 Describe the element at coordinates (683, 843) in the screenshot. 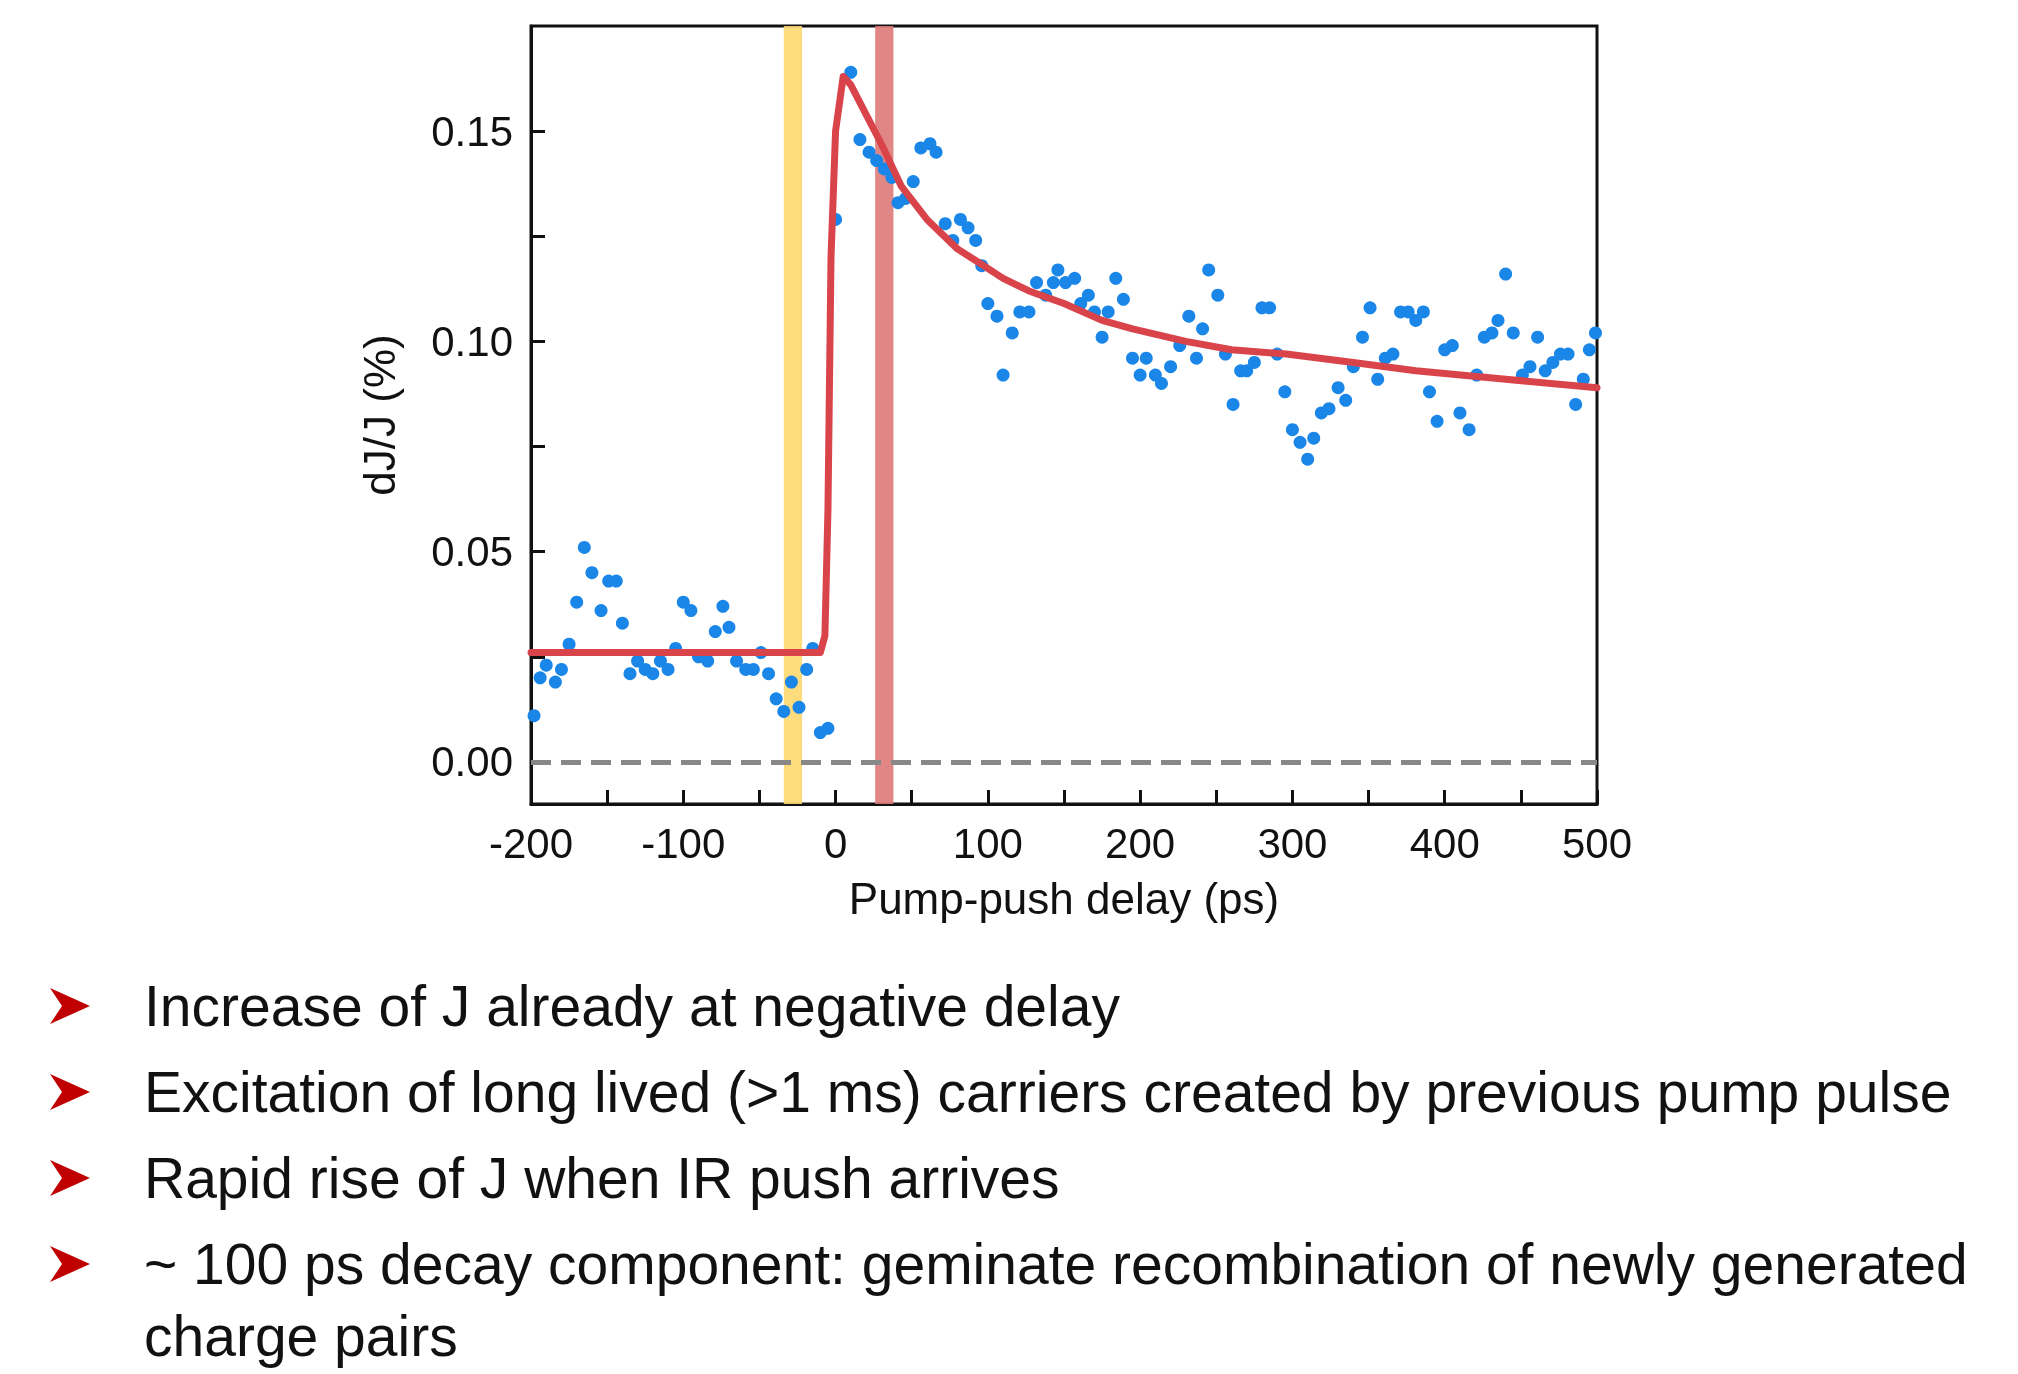

I see `x-tick-label: -100` at that location.